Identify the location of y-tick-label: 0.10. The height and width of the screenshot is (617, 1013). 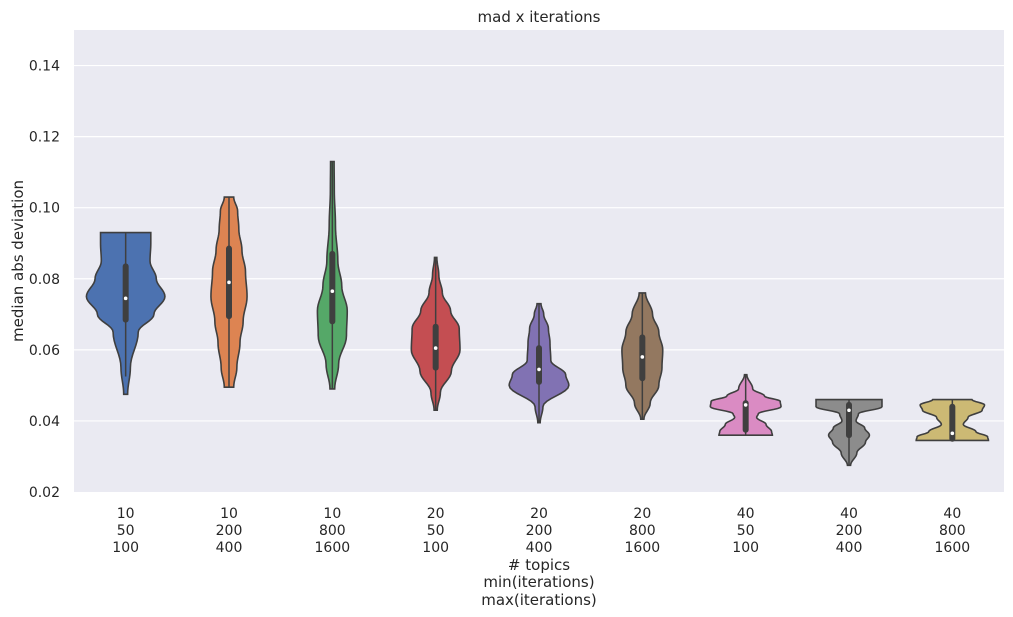
(44, 209).